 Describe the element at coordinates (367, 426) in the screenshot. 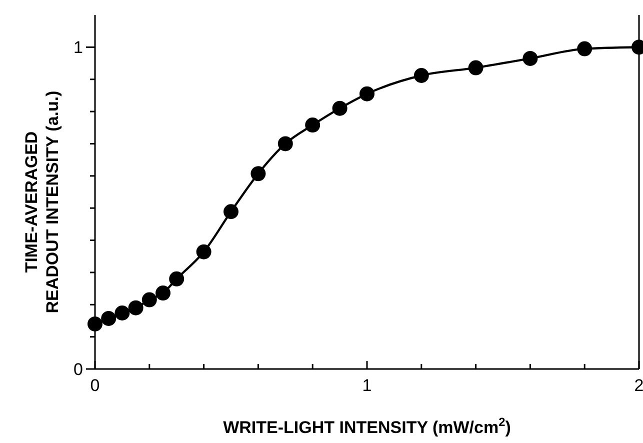

I see `x-axis-title: WRITE-LIGHT INTENSITY (mW/cm$^{2}$)` at that location.